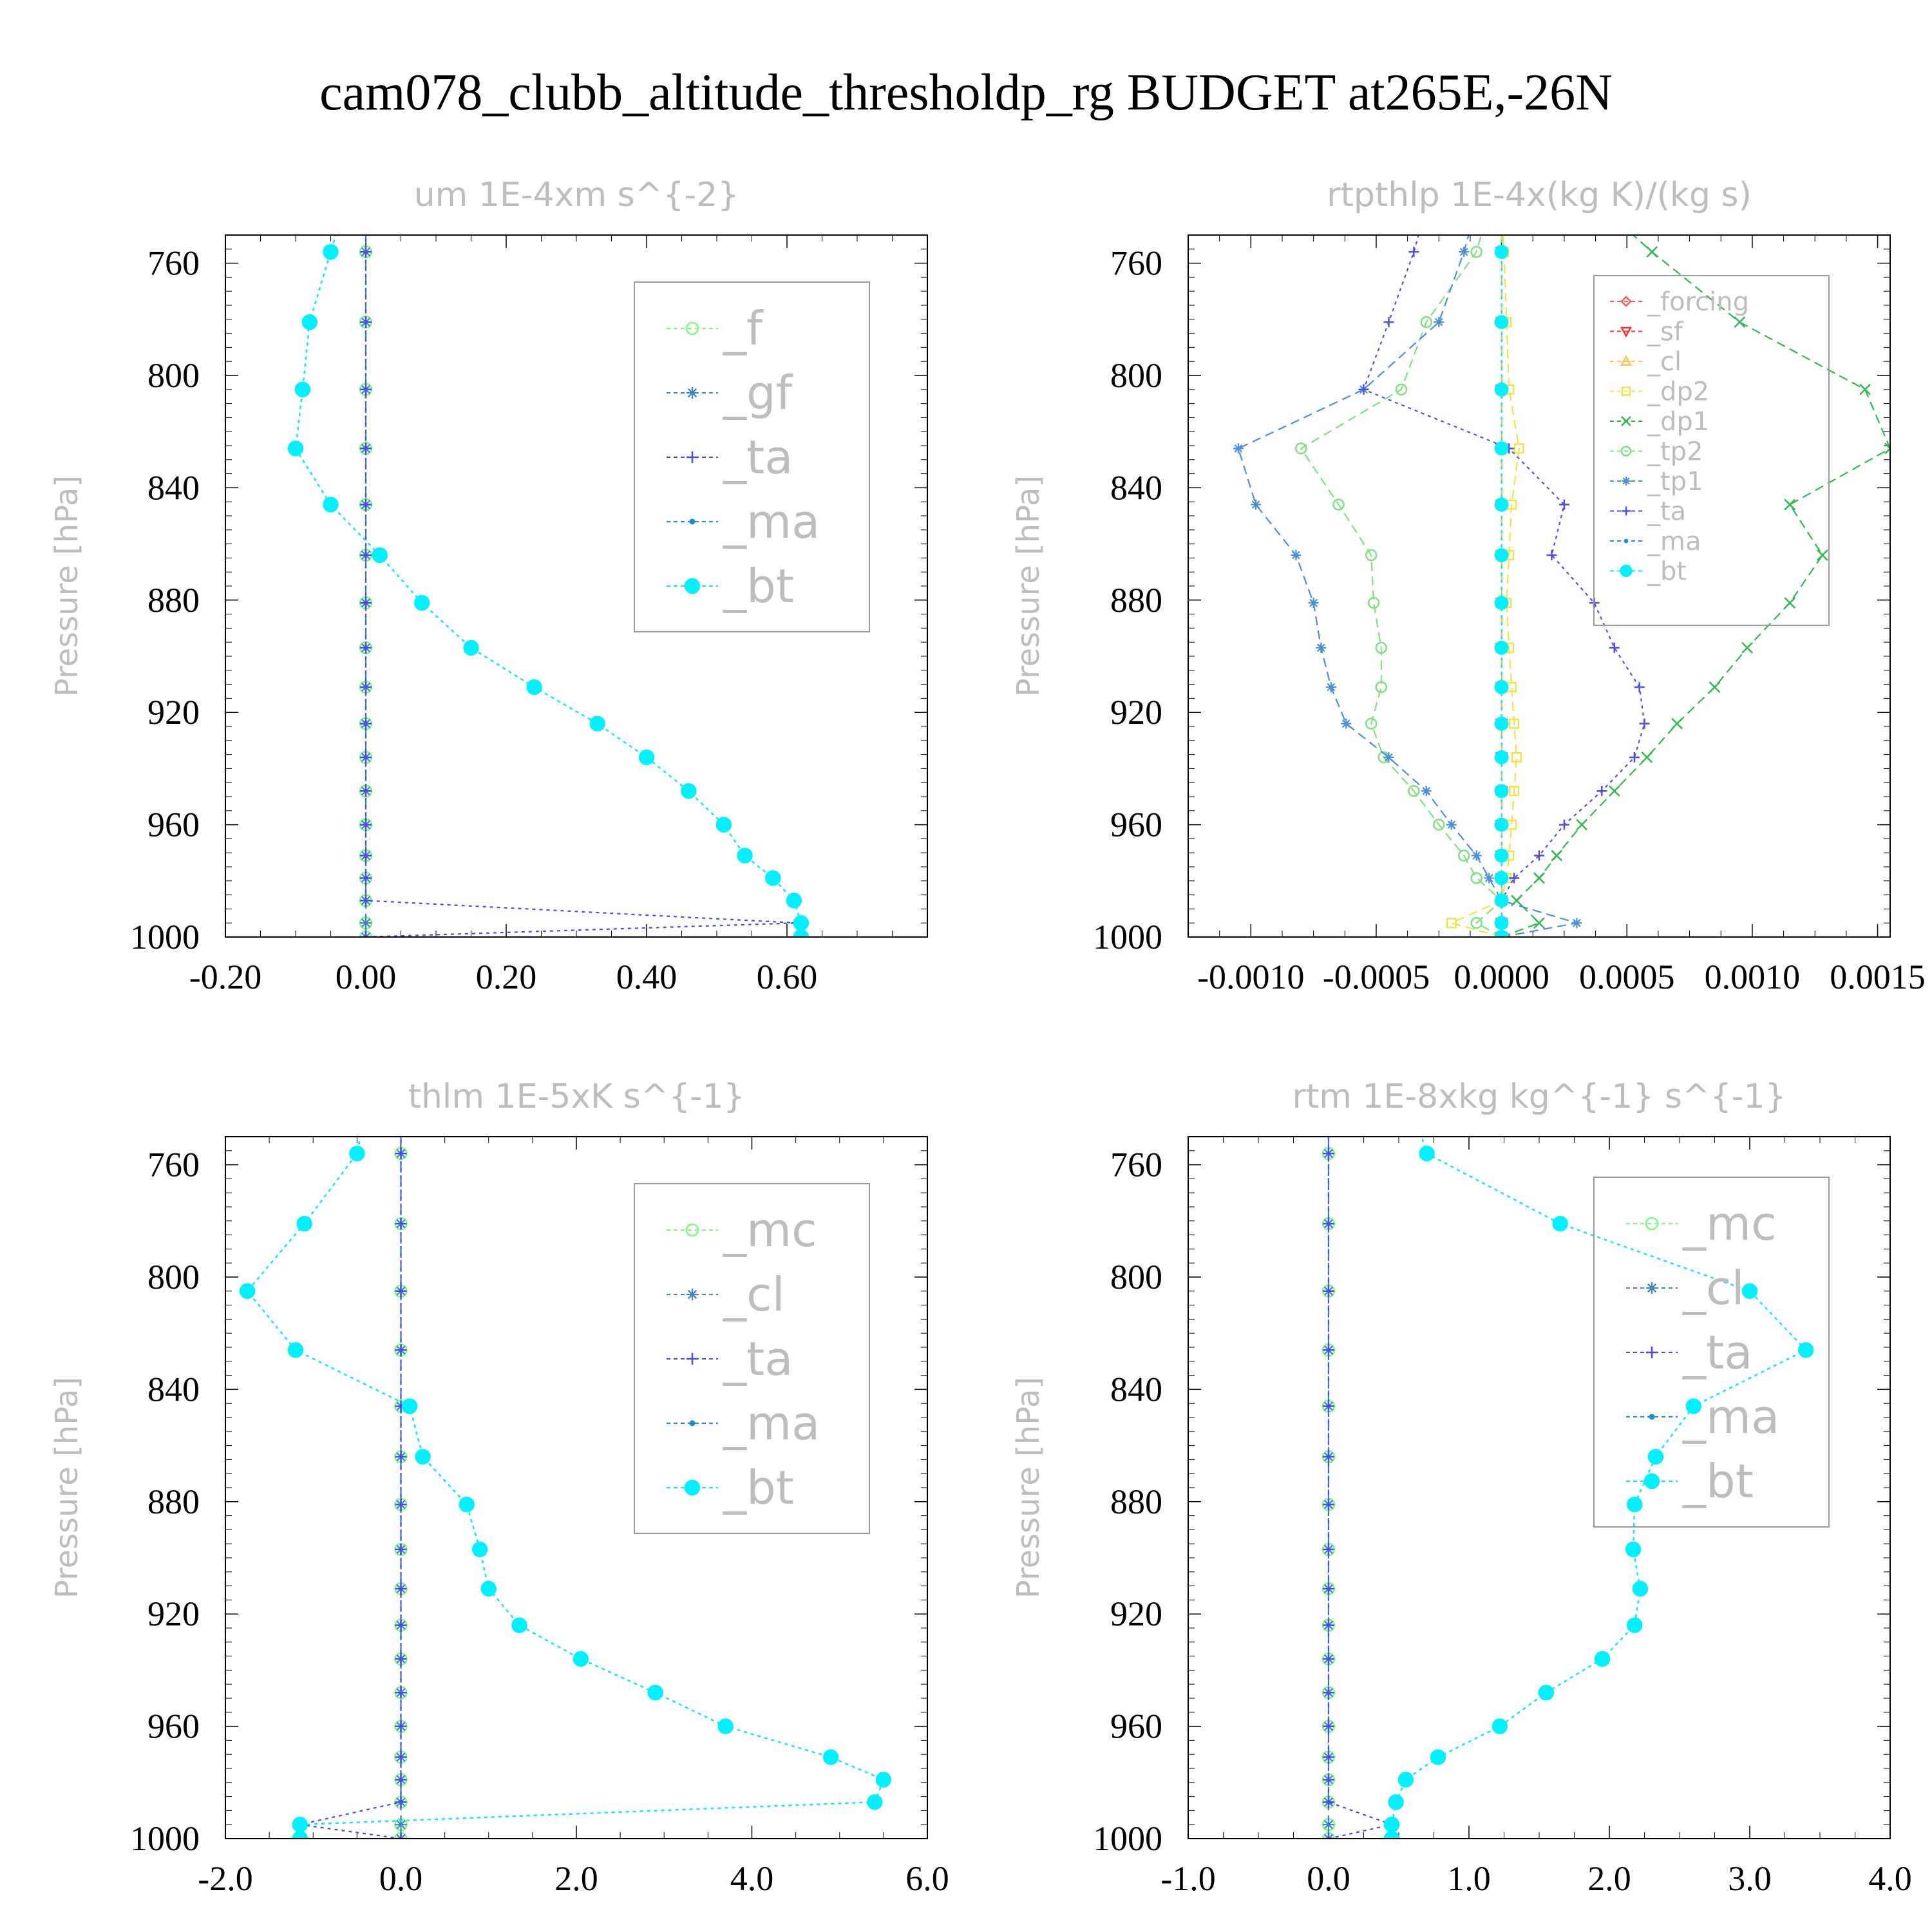 The height and width of the screenshot is (1932, 1932). I want to click on legend-item-bt: _bt, so click(730, 586).